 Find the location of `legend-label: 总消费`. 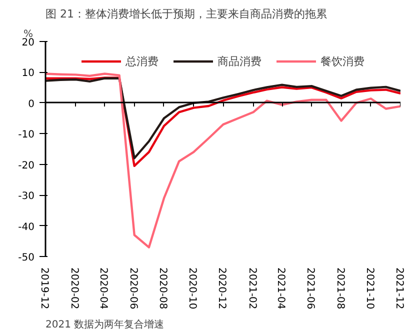

legend-label: 总消费 is located at coordinates (142, 61).